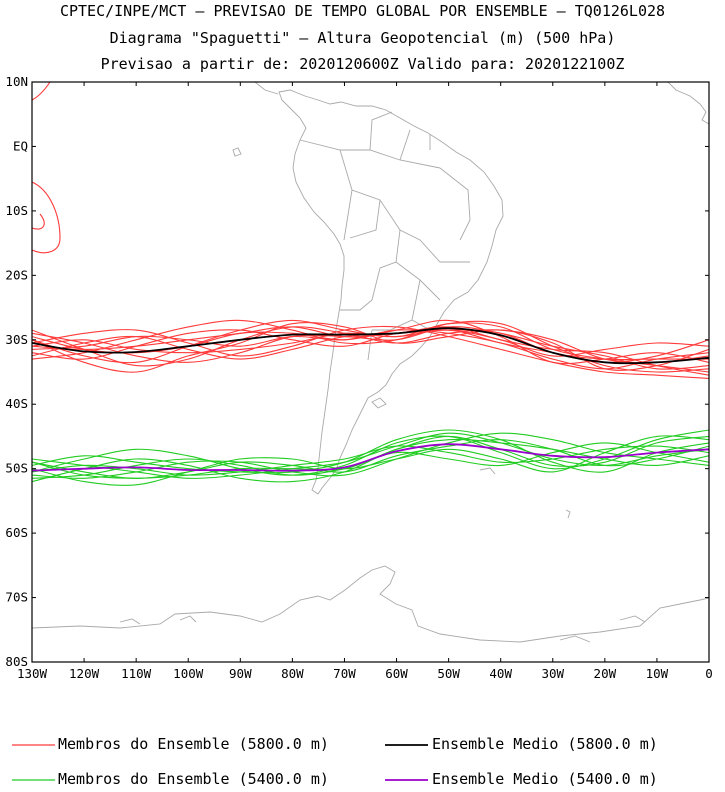 This screenshot has width=725, height=792. Describe the element at coordinates (500, 673) in the screenshot. I see `x-tick-label: 40W` at that location.